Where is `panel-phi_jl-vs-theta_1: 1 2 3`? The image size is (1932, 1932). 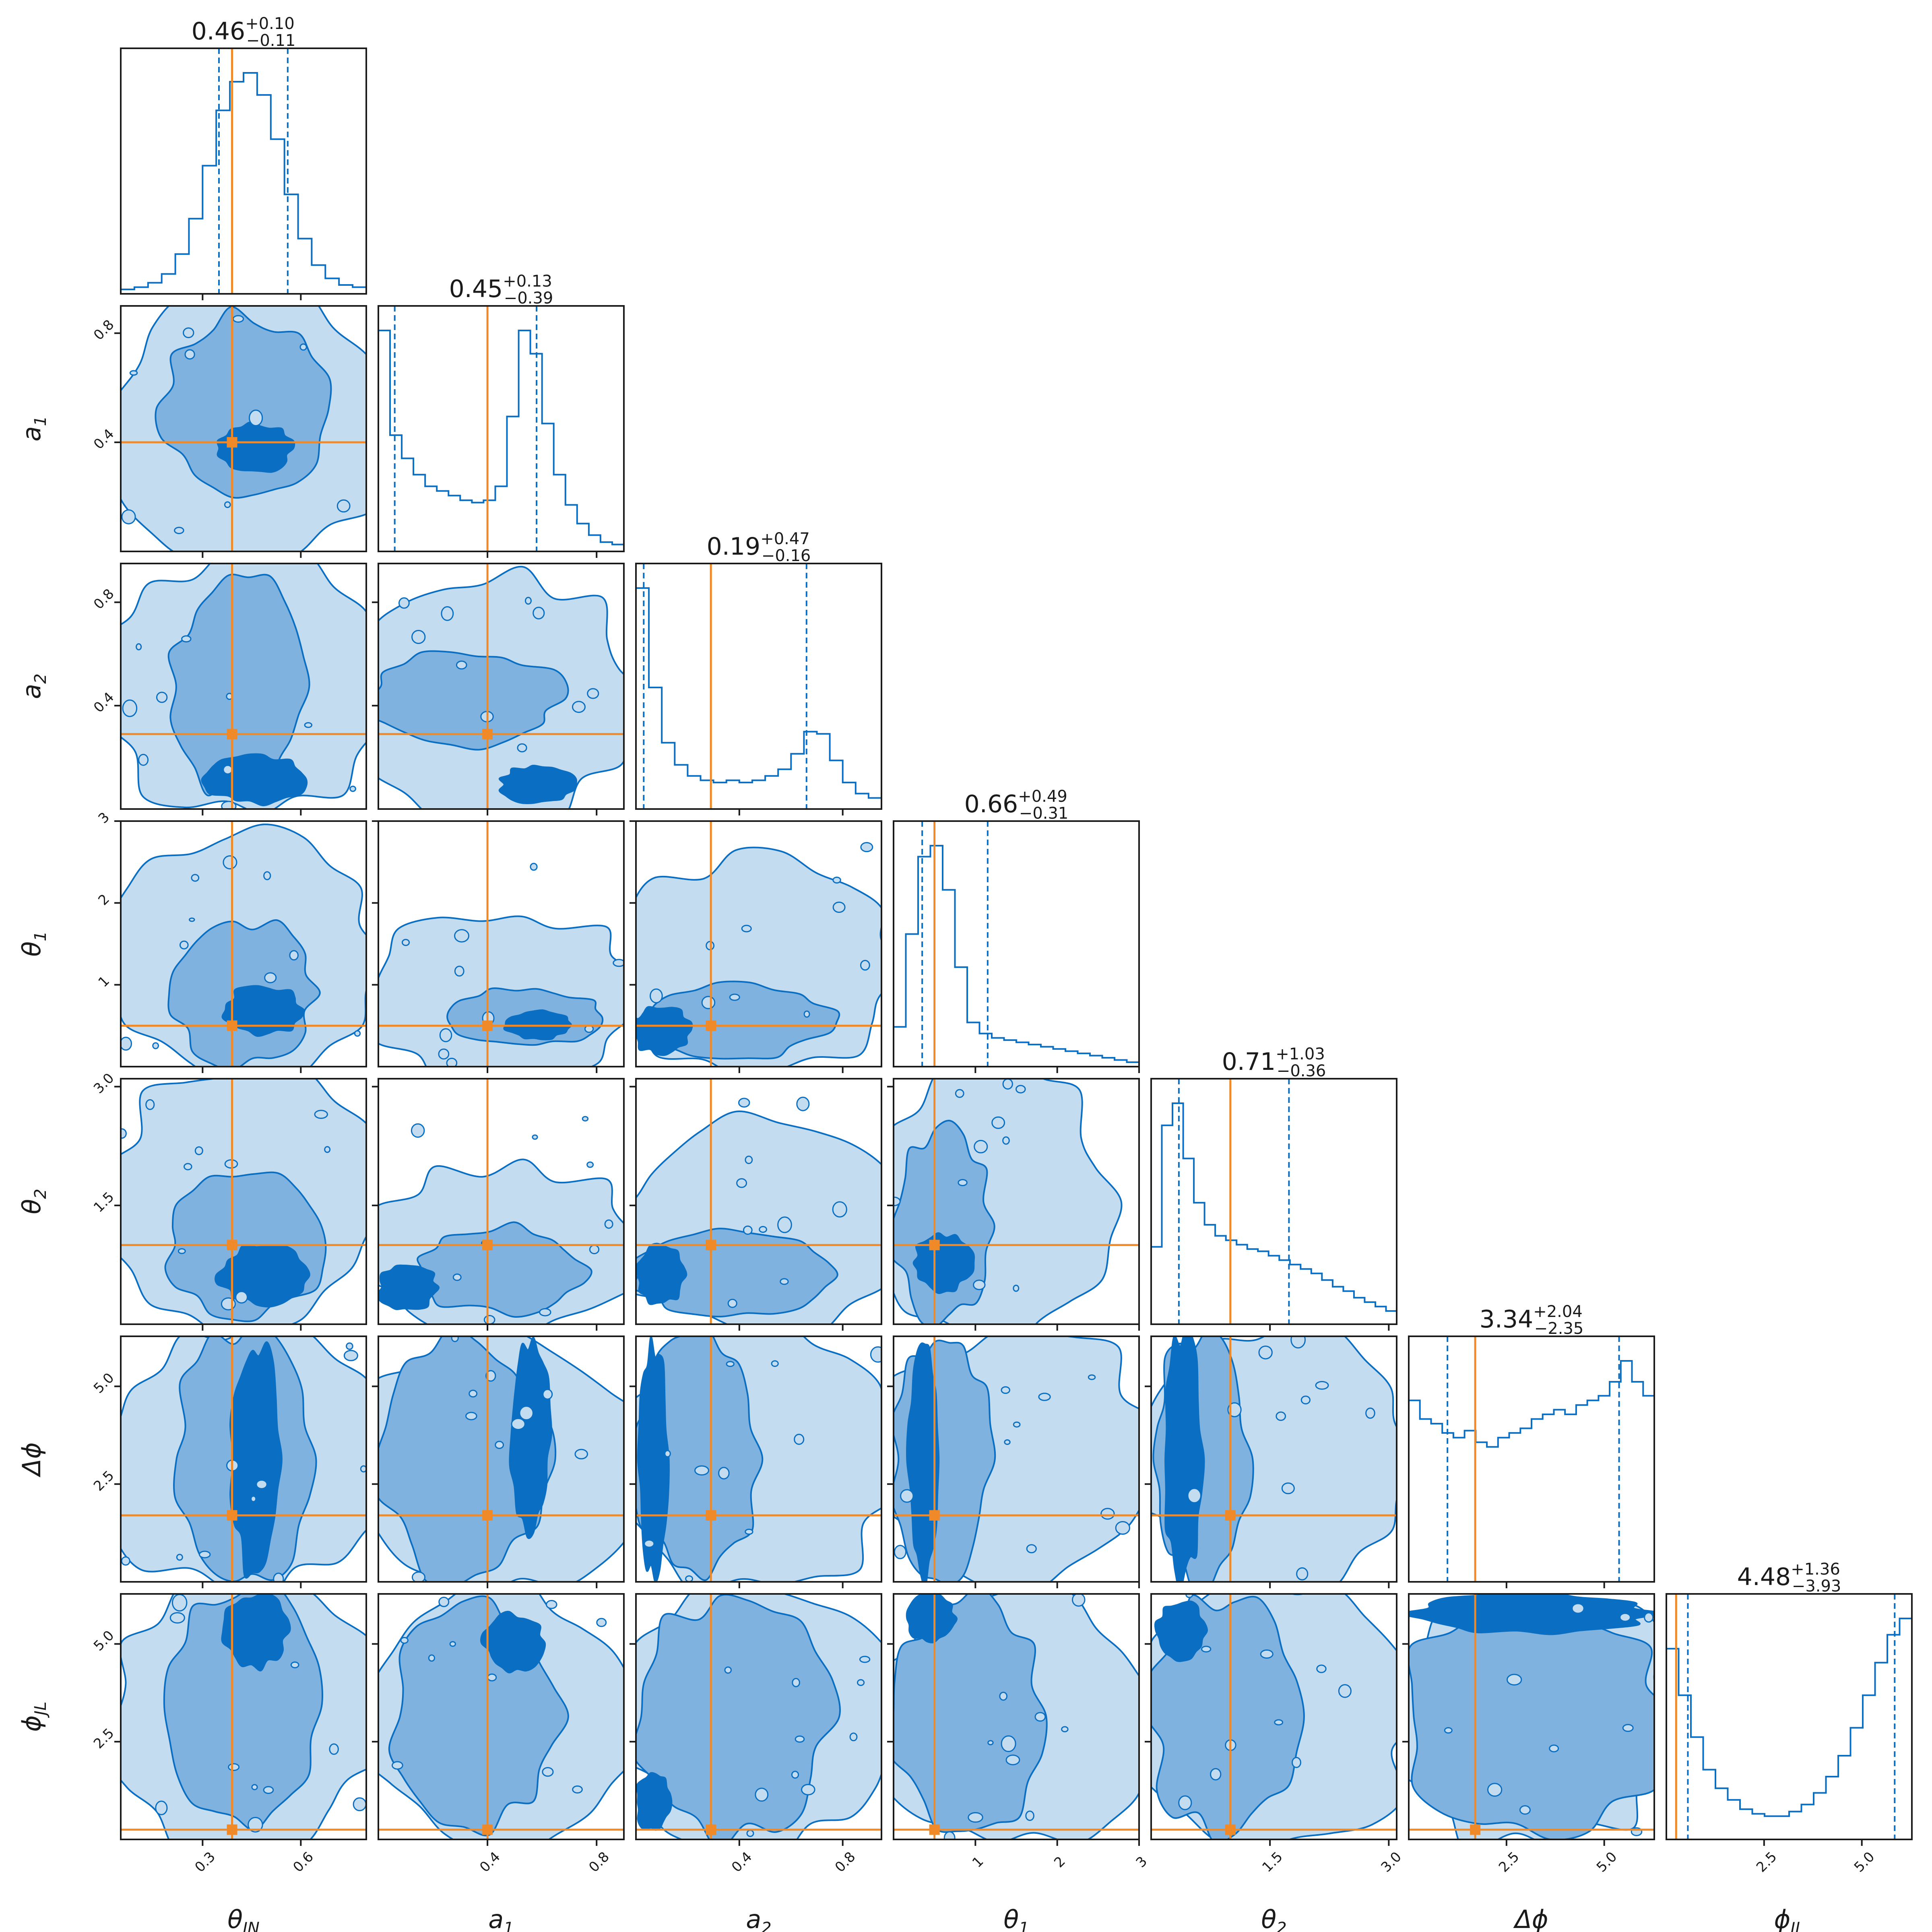
panel-phi_jl-vs-theta_1: 1 2 3 is located at coordinates (1018, 1732).